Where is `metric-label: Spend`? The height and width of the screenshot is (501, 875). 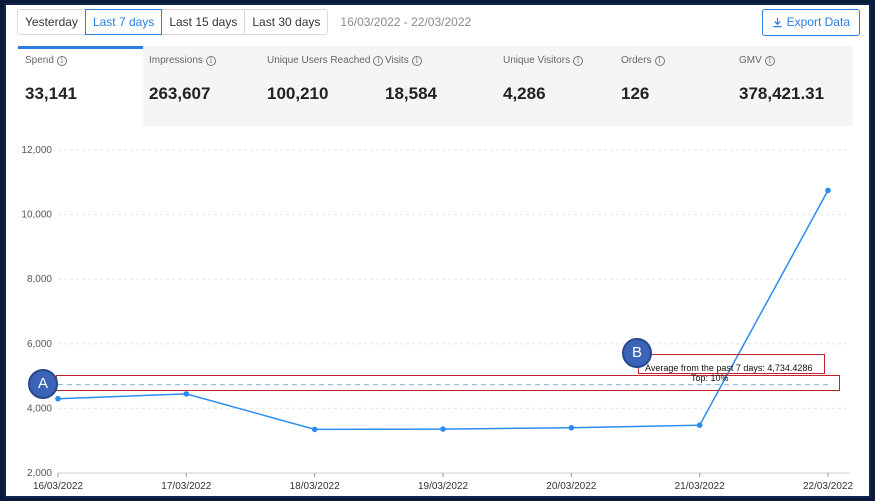 metric-label: Spend is located at coordinates (39, 60).